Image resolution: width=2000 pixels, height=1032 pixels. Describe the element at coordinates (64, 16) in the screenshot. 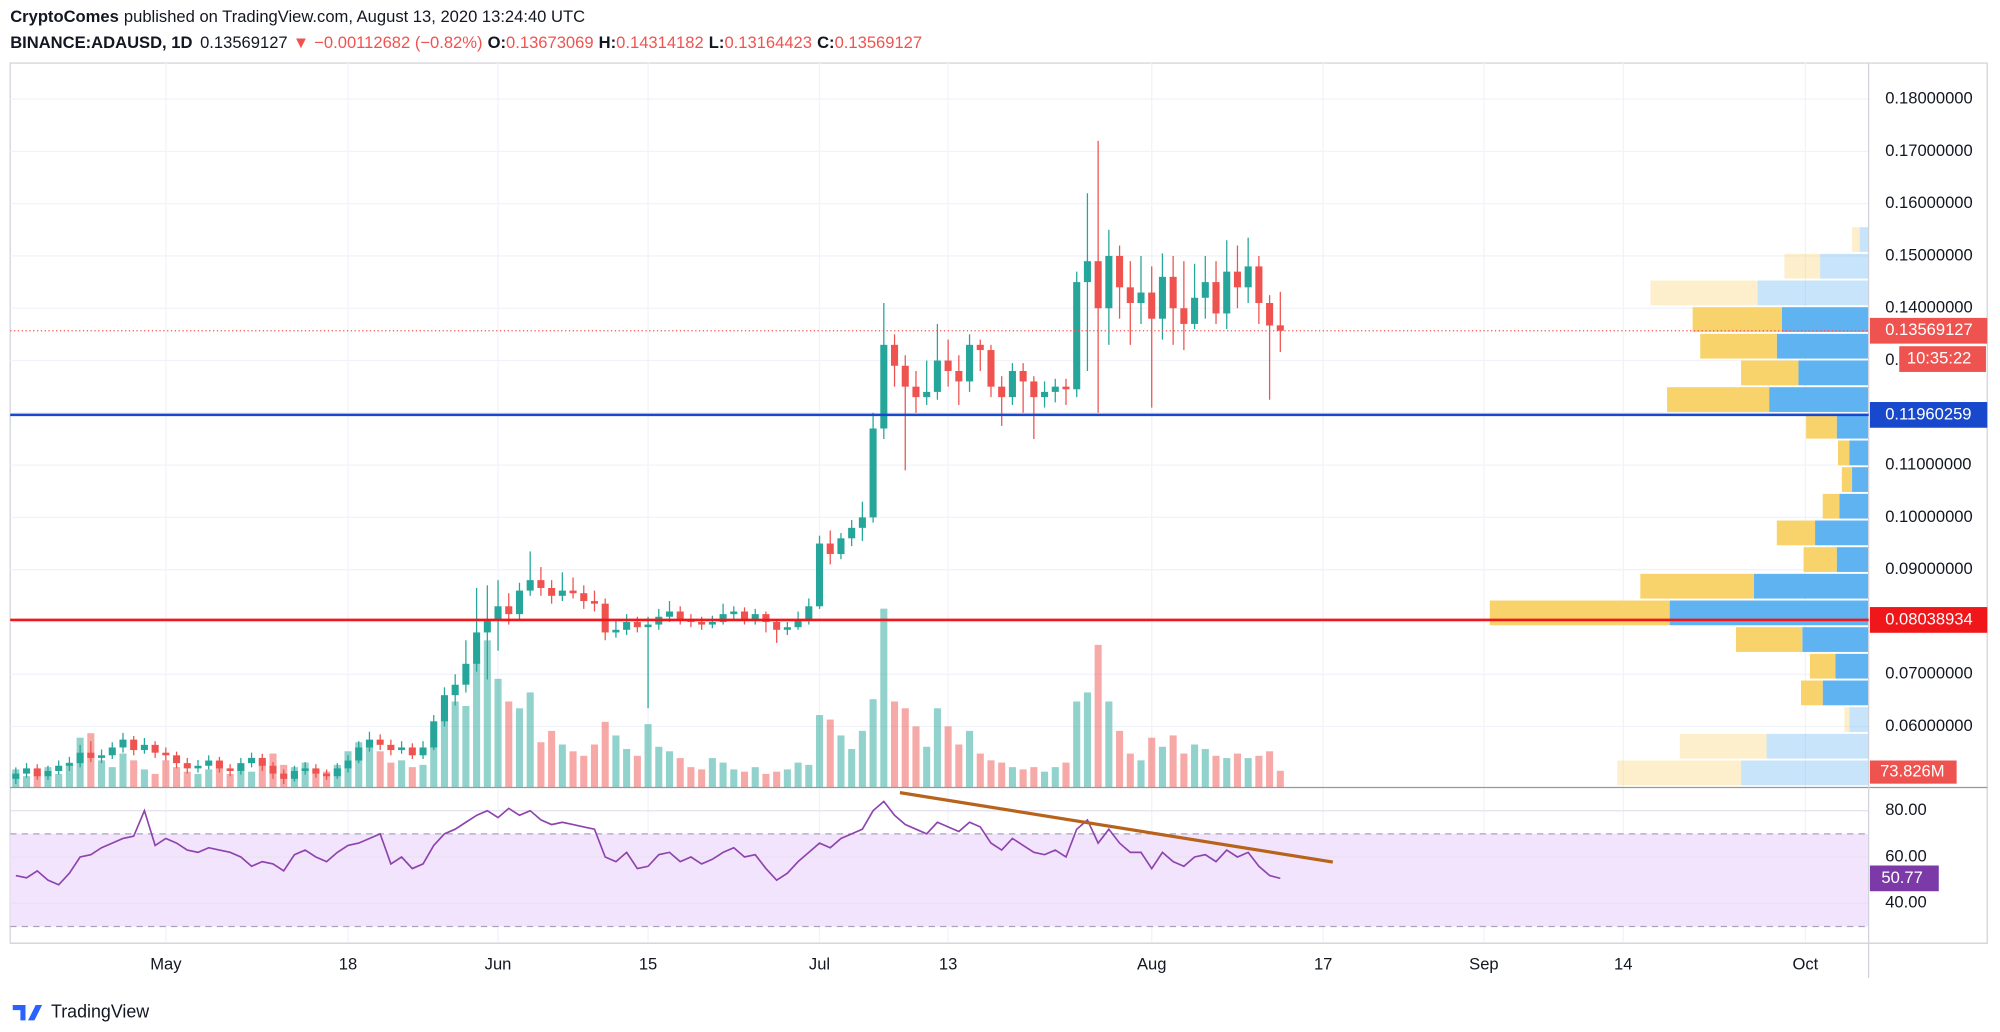

I see `author: CryptoComes` at that location.